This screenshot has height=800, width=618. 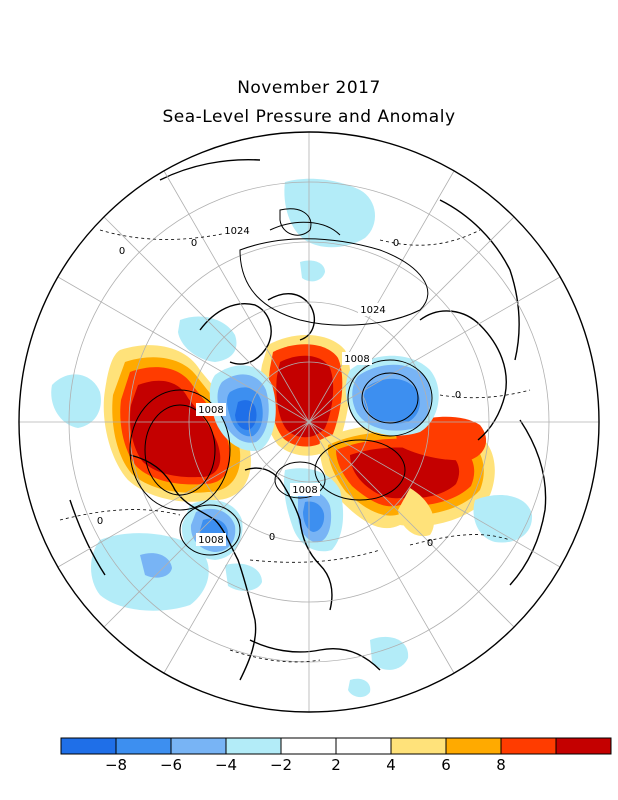 I want to click on colorbar-cells, so click(x=336, y=746).